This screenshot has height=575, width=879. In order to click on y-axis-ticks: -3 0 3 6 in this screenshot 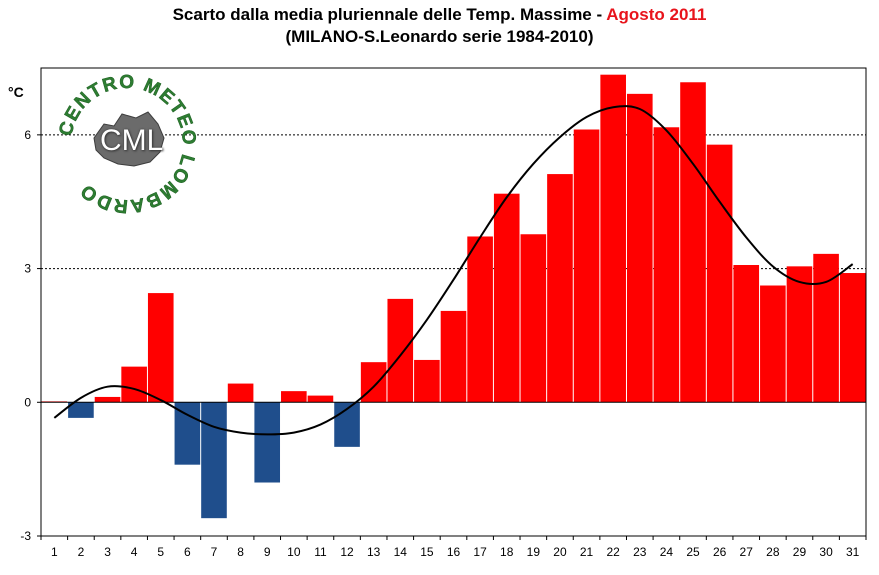, I will do `click(30, 335)`.